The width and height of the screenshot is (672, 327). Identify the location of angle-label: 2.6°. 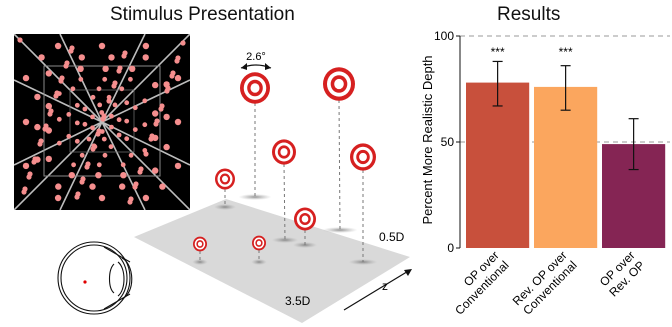
(256, 57).